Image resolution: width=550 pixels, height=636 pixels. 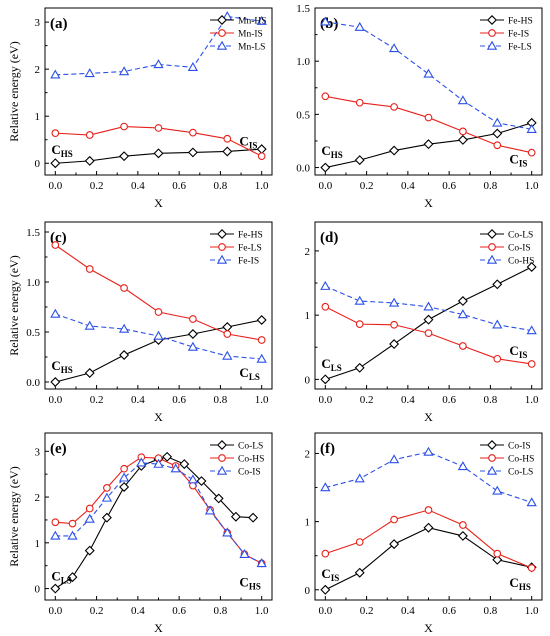 I want to click on panel-4-x-tick-label: 0.6, so click(x=449, y=400).